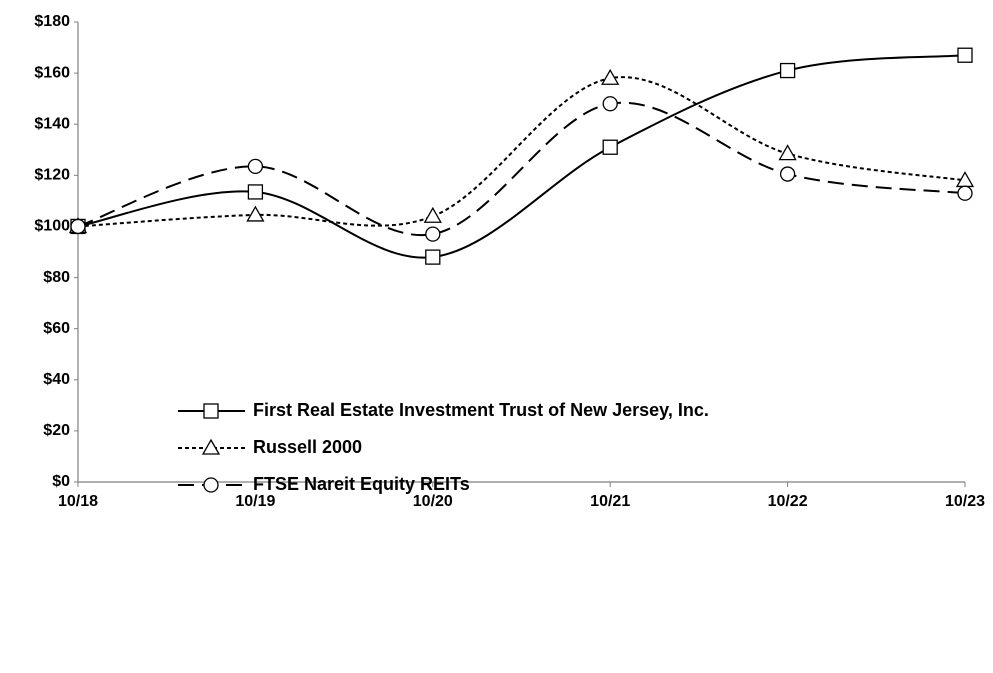  I want to click on legend-label: FTSE Nareit Equity REITs, so click(361, 484).